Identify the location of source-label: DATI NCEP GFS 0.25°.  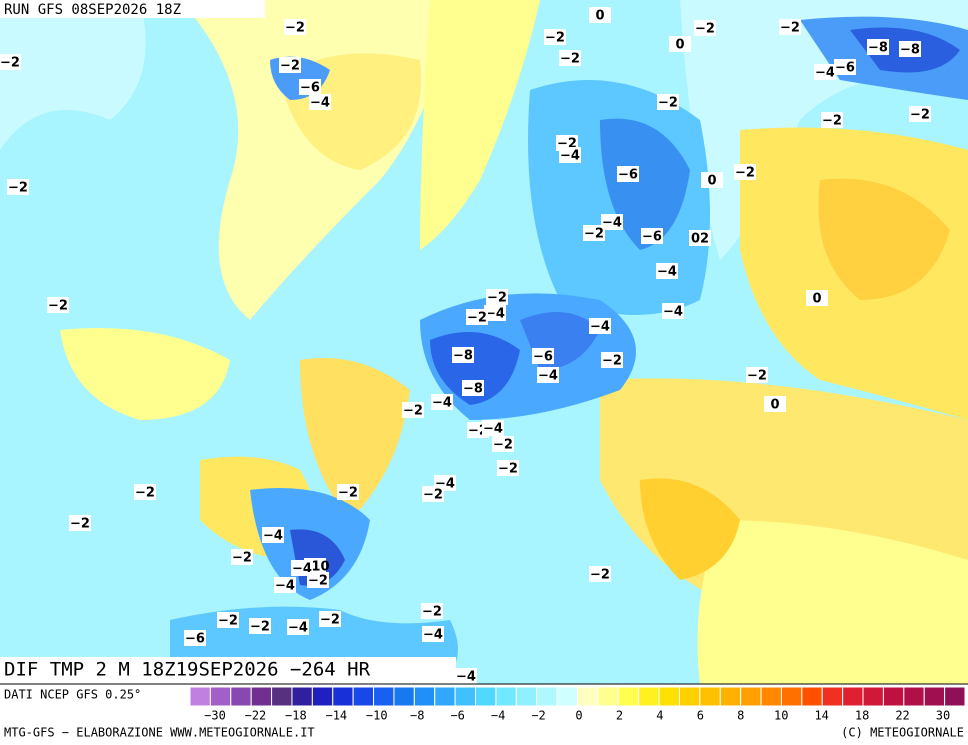
(72, 695).